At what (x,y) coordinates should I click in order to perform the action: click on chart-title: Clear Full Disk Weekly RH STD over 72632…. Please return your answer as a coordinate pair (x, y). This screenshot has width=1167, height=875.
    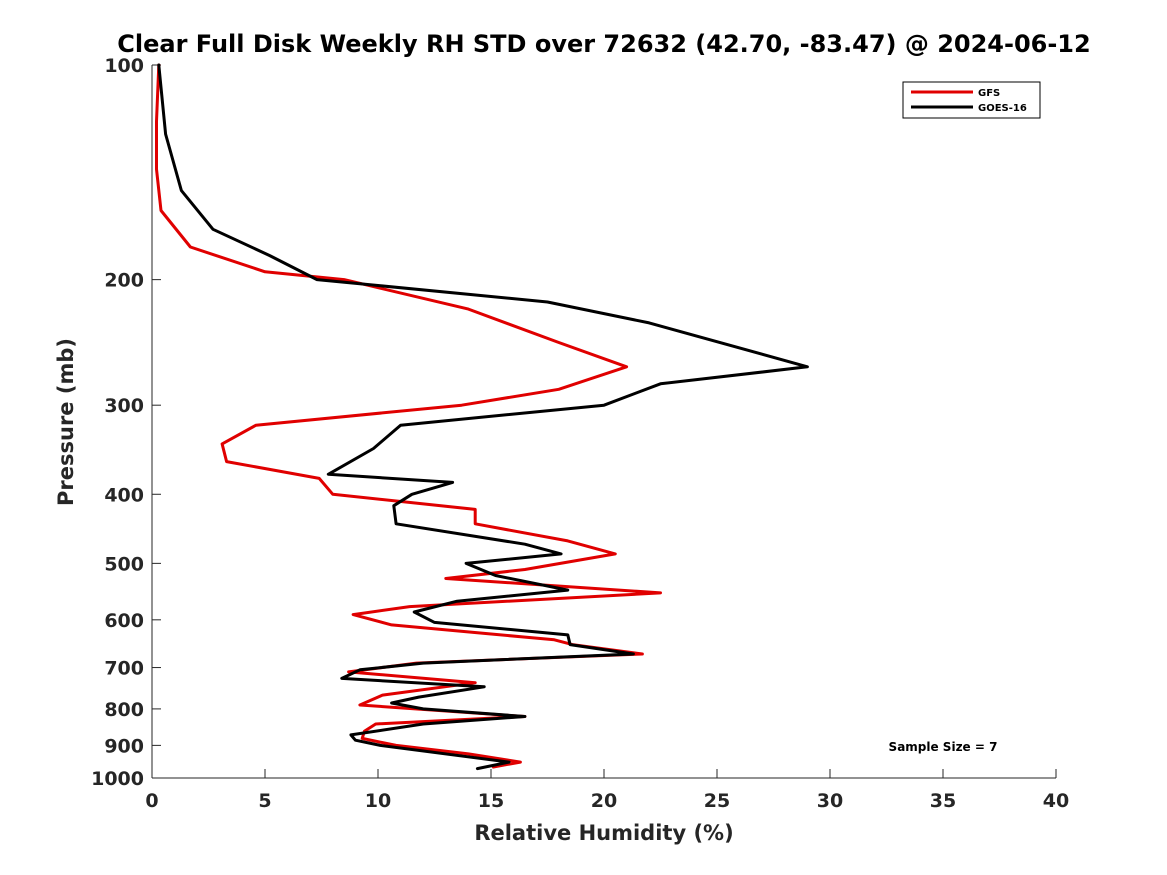
    Looking at the image, I should click on (603, 44).